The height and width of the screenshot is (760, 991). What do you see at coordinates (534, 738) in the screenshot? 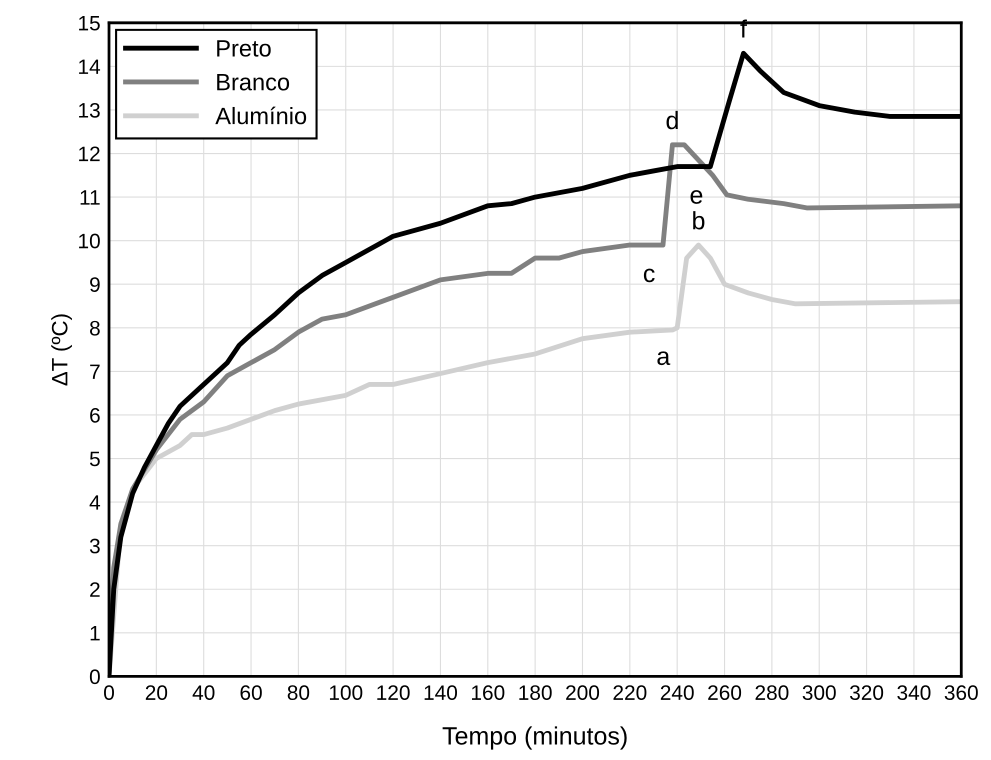
I see `x-axis-title: Tempo (minutos)` at bounding box center [534, 738].